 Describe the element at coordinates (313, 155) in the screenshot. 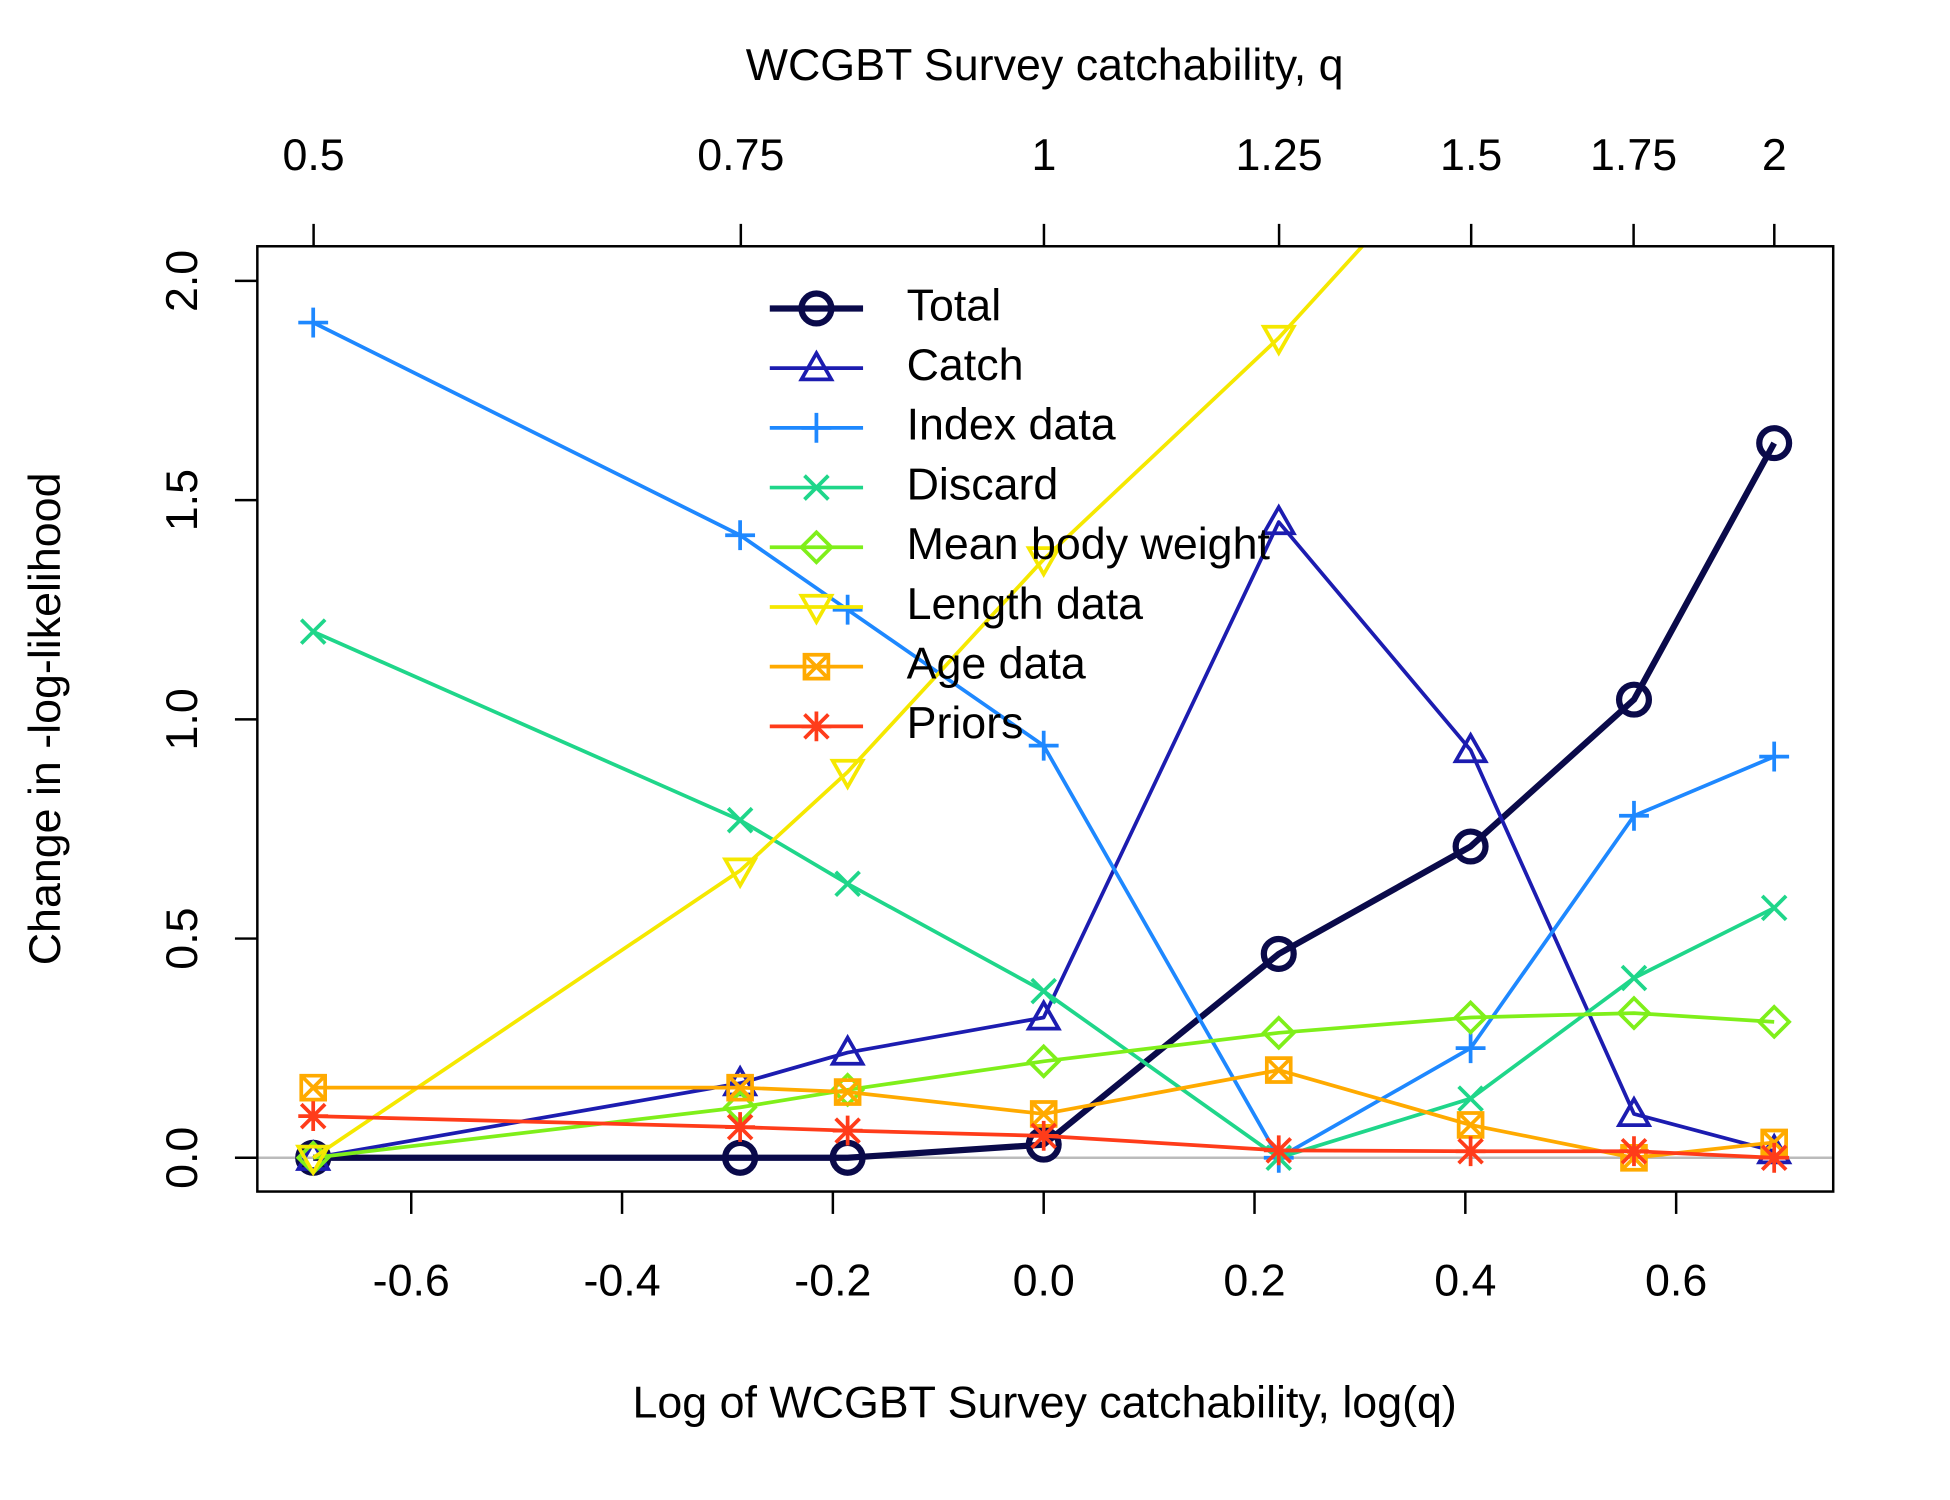

I see `x2-tick-label: 0.5` at that location.